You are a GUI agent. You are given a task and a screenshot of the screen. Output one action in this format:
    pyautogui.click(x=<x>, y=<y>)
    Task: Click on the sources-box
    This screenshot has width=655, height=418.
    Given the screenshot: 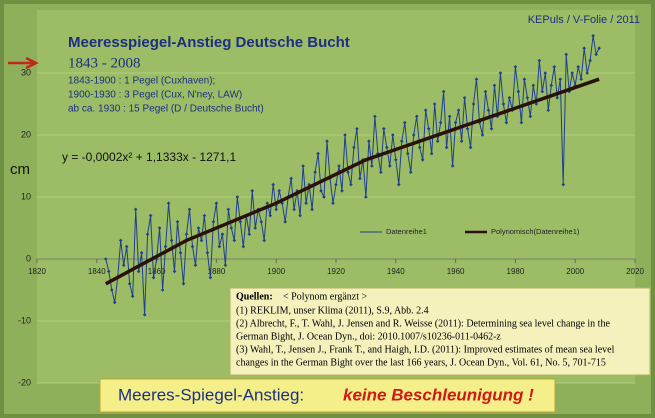 What is the action you would take?
    pyautogui.click(x=440, y=331)
    